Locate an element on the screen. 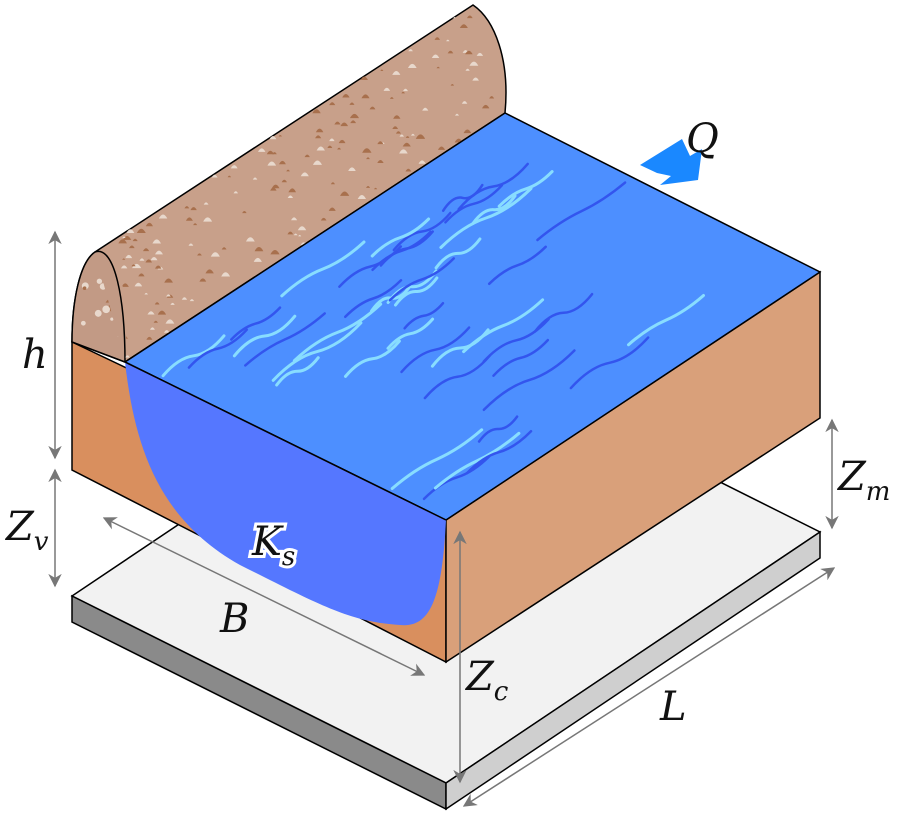 The width and height of the screenshot is (900, 823). levee-end-cap is located at coordinates (98, 307).